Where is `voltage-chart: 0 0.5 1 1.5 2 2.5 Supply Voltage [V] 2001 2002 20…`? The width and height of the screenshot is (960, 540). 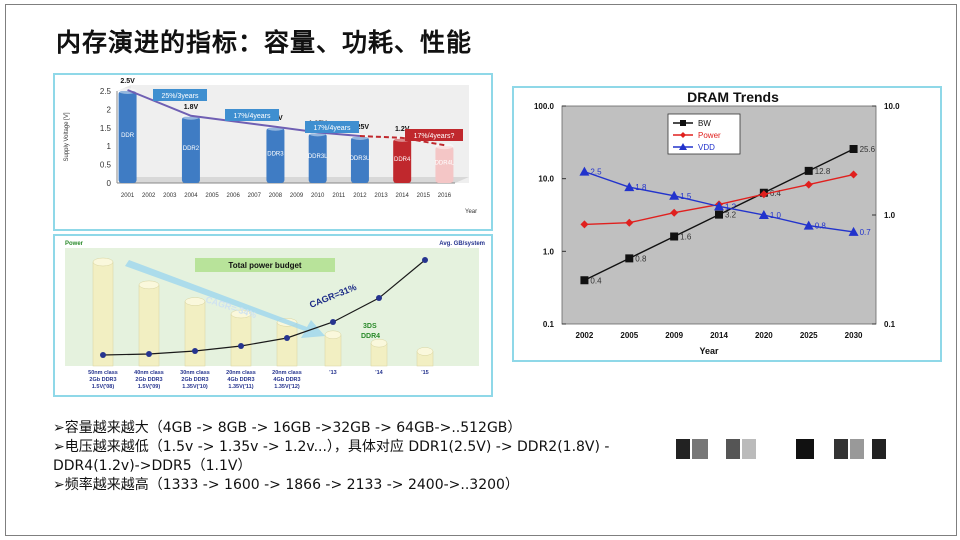 voltage-chart: 0 0.5 1 1.5 2 2.5 Supply Voltage [V] 2001 2002 20… is located at coordinates (270, 146).